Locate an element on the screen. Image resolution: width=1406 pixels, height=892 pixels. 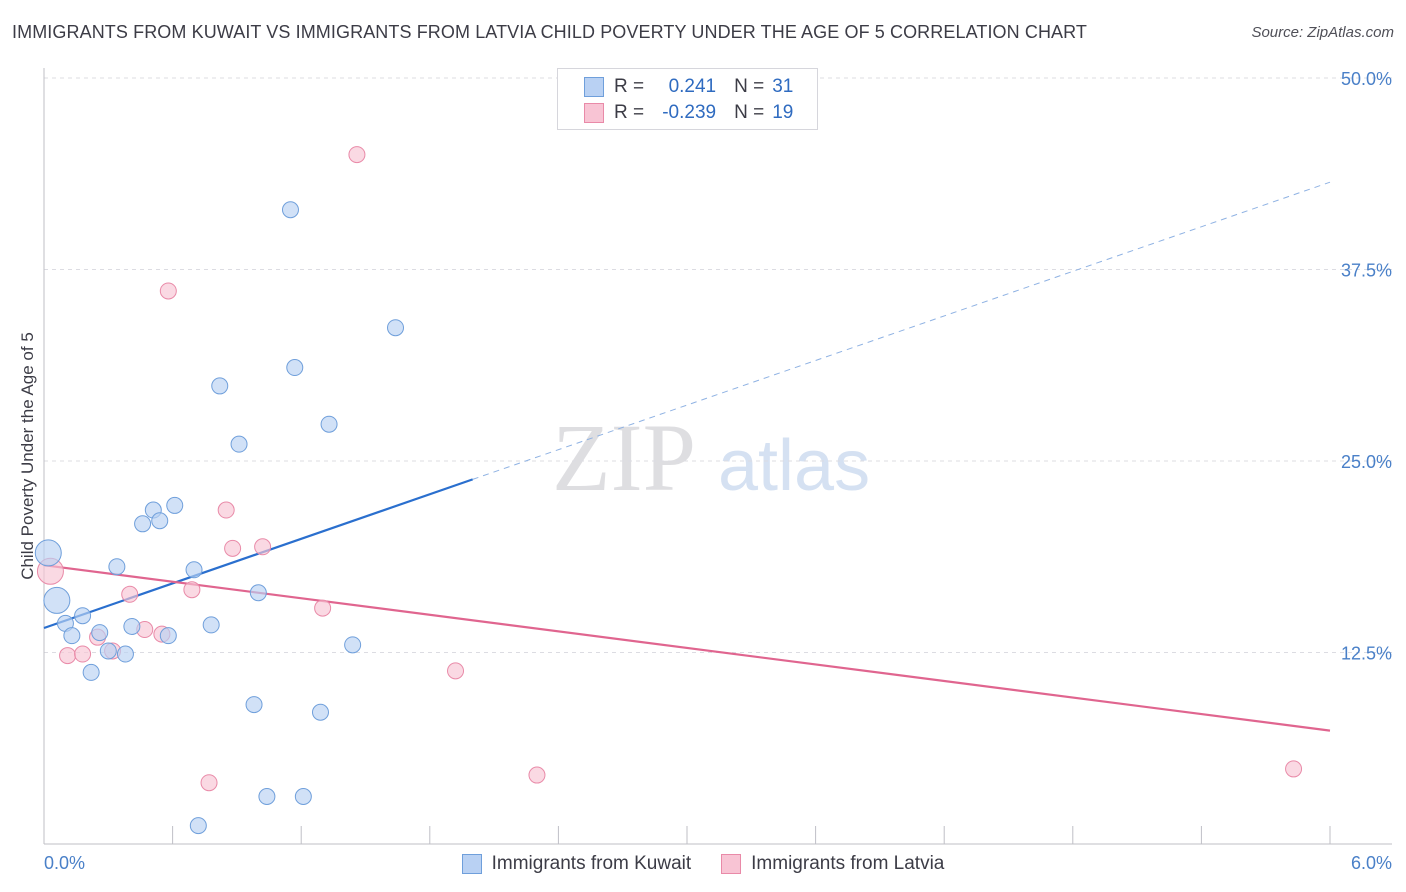
legend-row-kuwait: R = 0.241 N = 31 is located at coordinates (688, 87).